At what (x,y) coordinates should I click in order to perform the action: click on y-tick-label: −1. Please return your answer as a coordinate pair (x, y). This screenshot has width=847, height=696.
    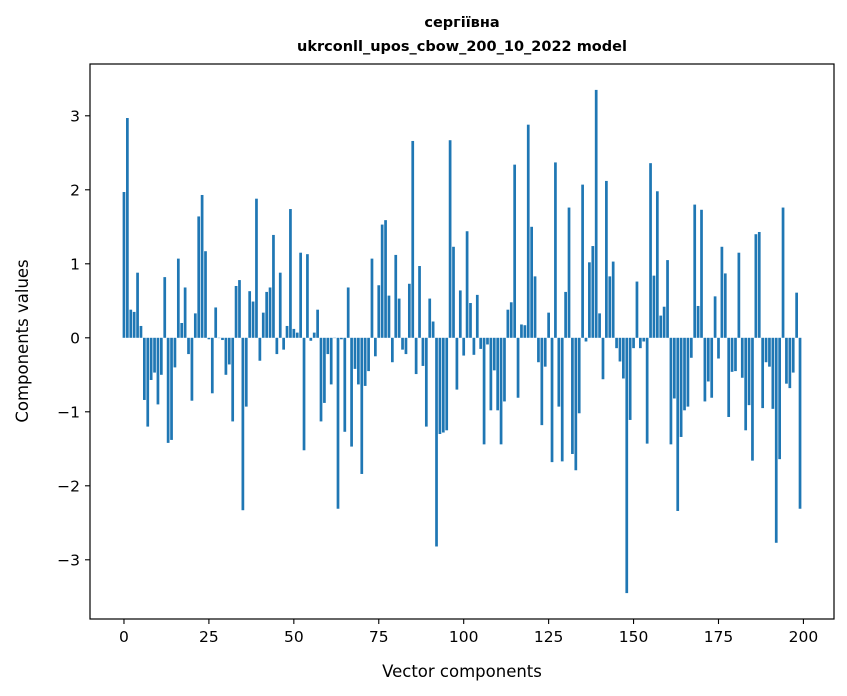
    Looking at the image, I should click on (68, 412).